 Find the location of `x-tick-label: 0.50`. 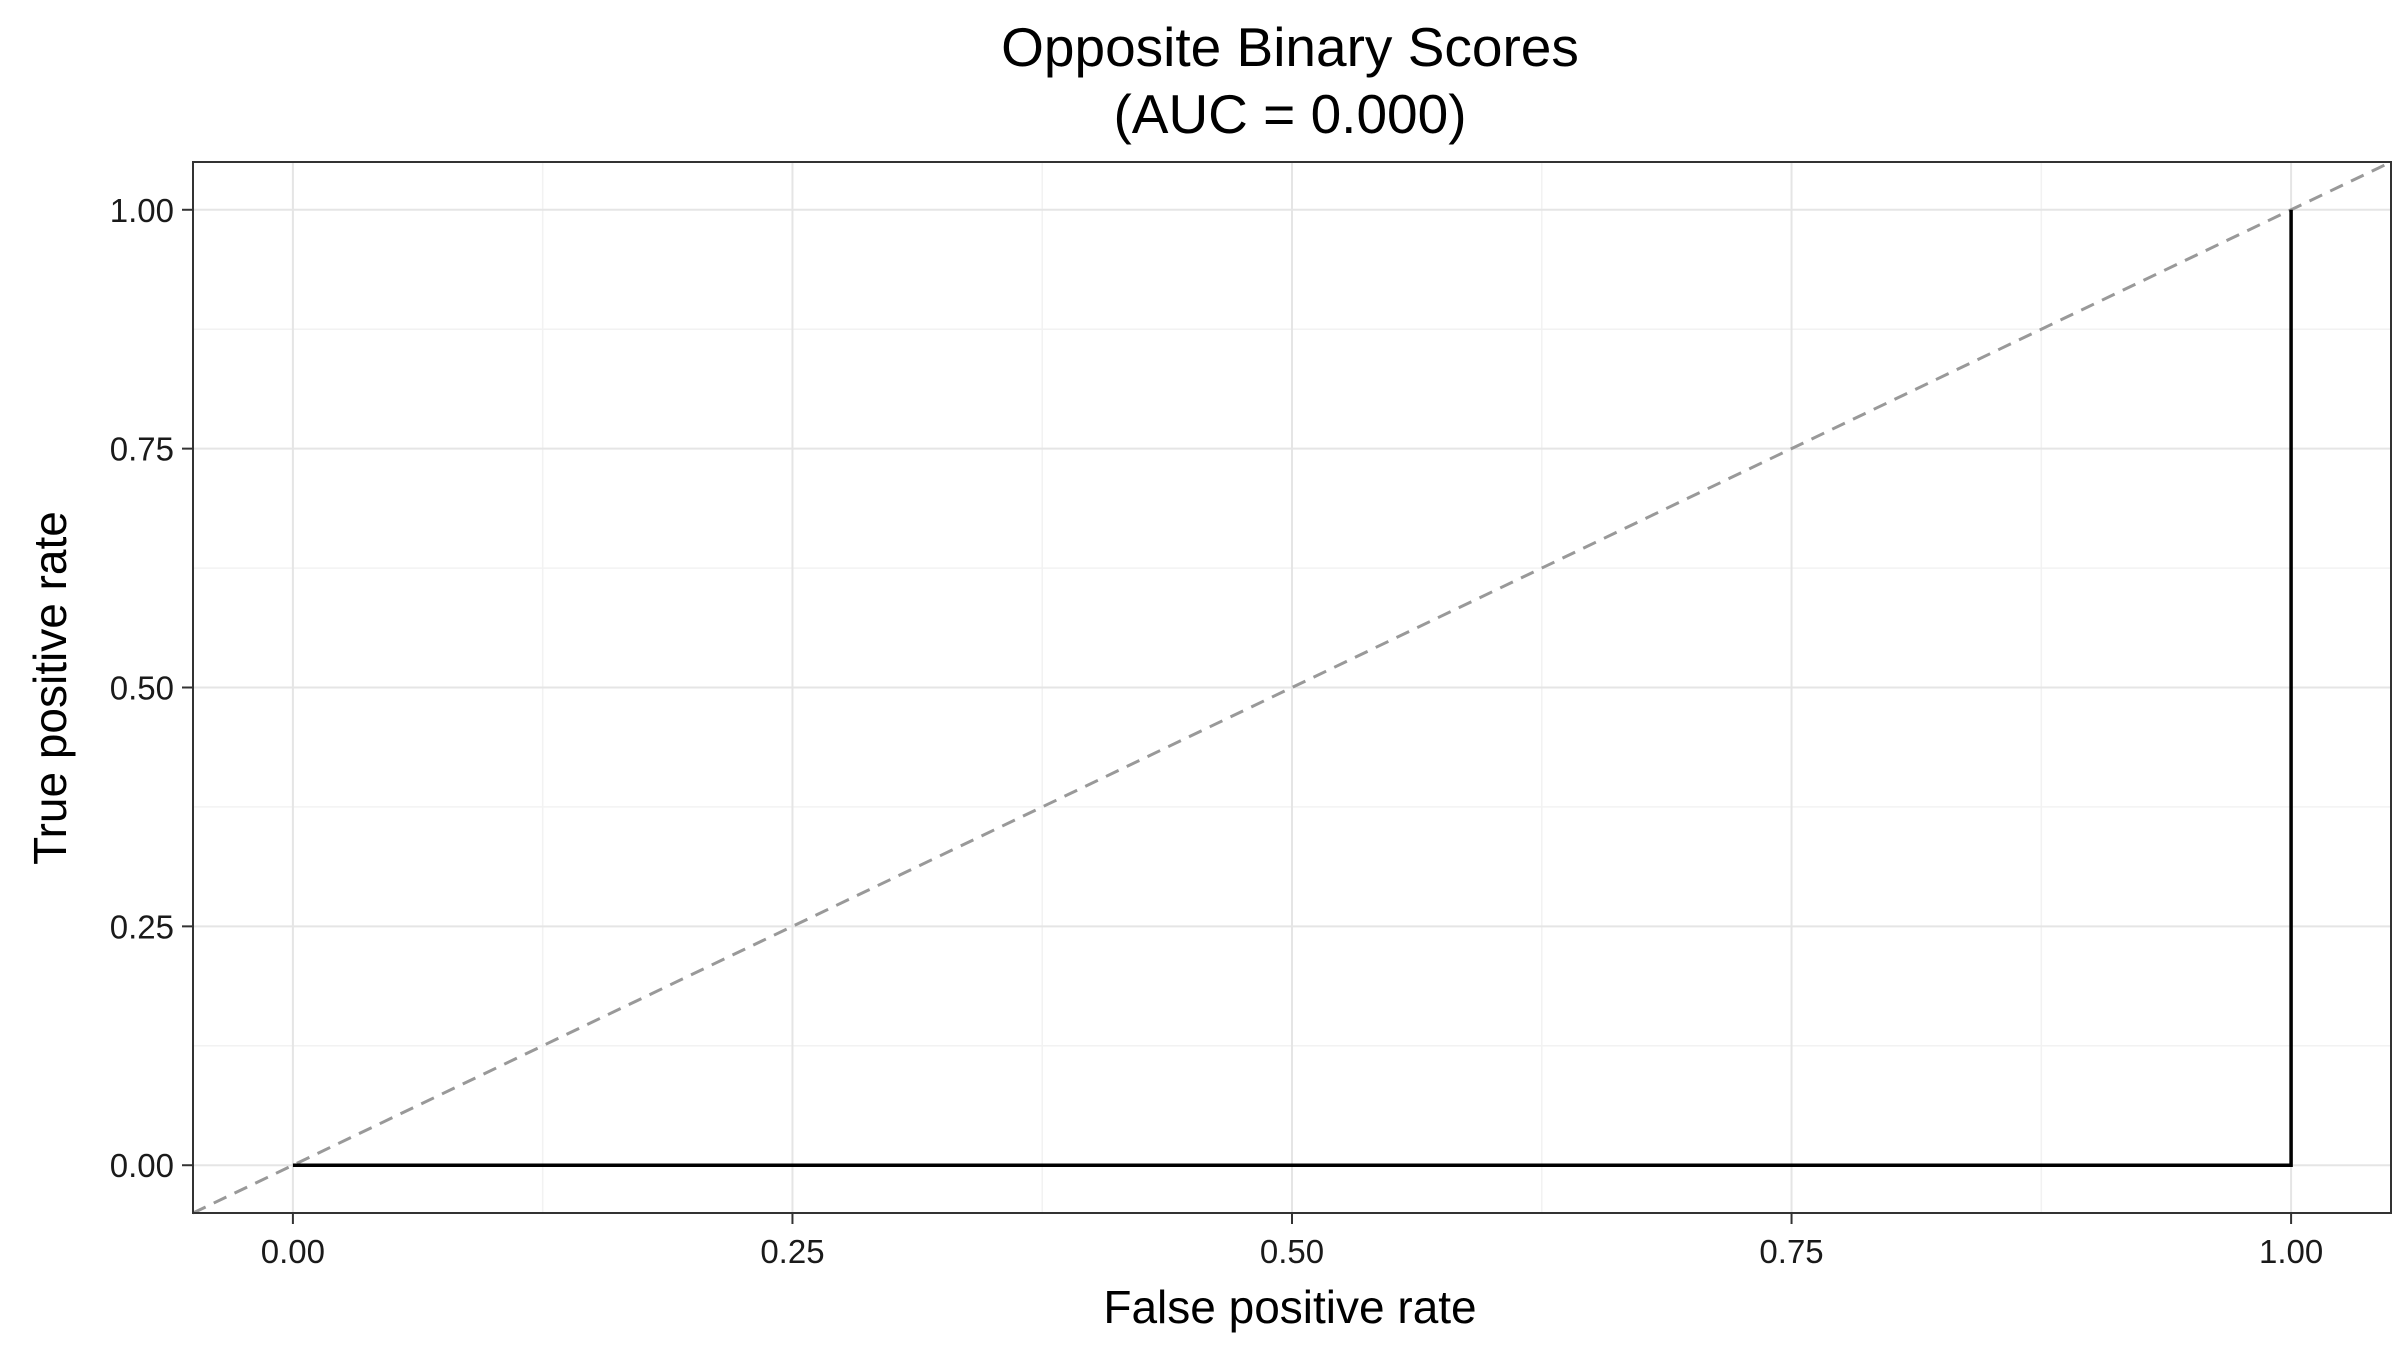

x-tick-label: 0.50 is located at coordinates (1292, 1251).